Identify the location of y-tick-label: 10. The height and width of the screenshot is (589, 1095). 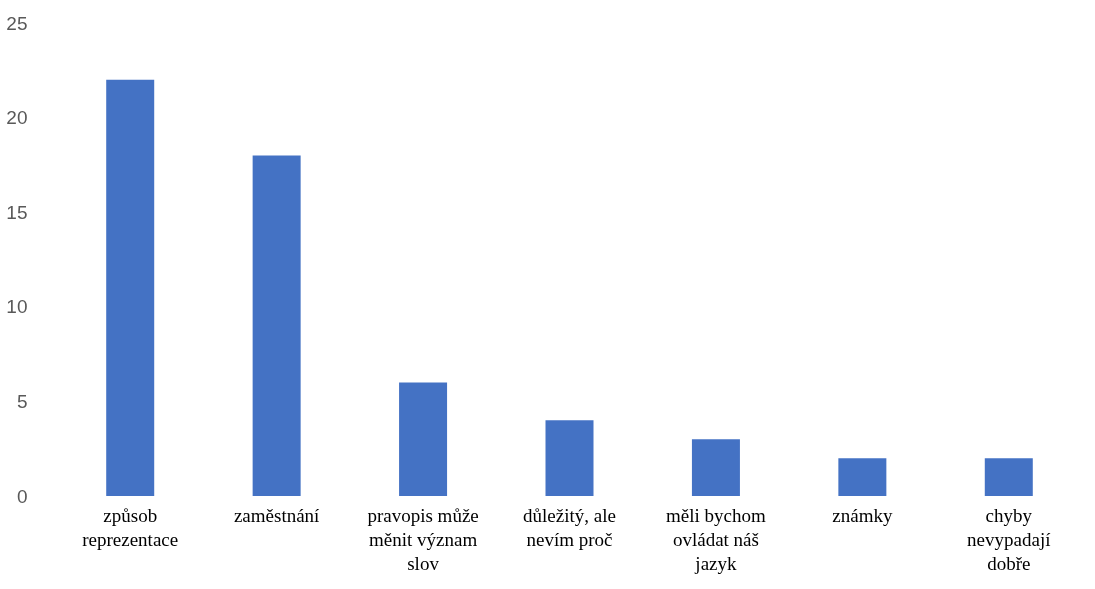
(17, 307).